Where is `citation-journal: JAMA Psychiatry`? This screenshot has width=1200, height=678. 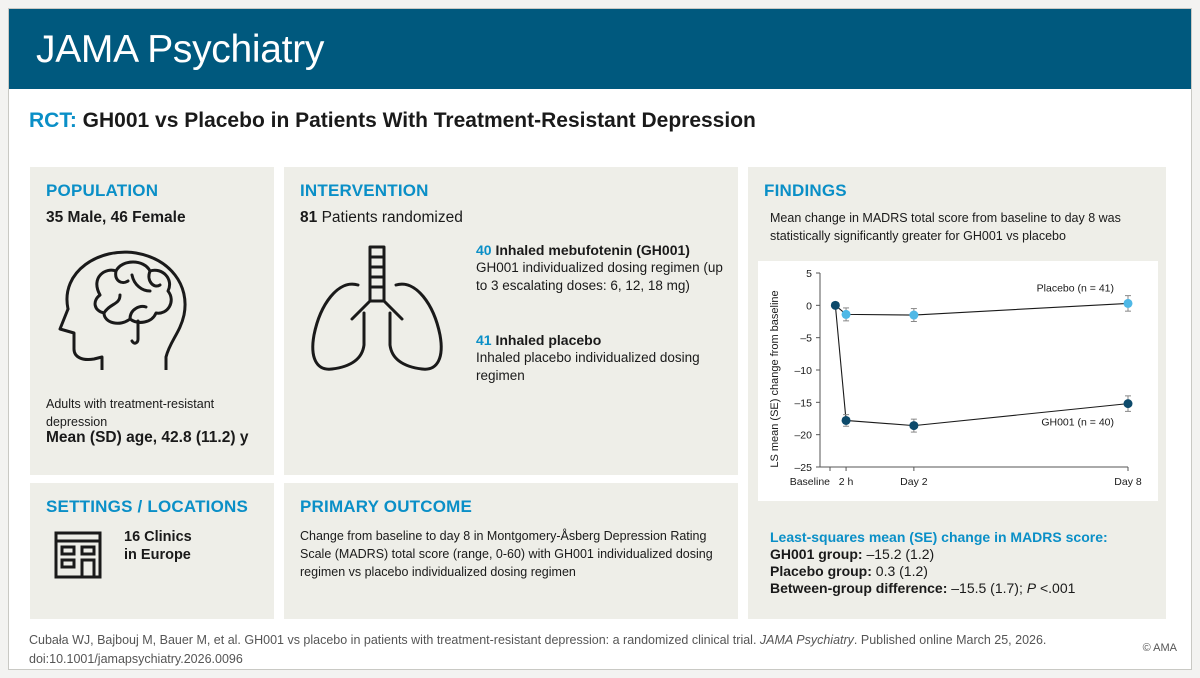
citation-journal: JAMA Psychiatry is located at coordinates (806, 640).